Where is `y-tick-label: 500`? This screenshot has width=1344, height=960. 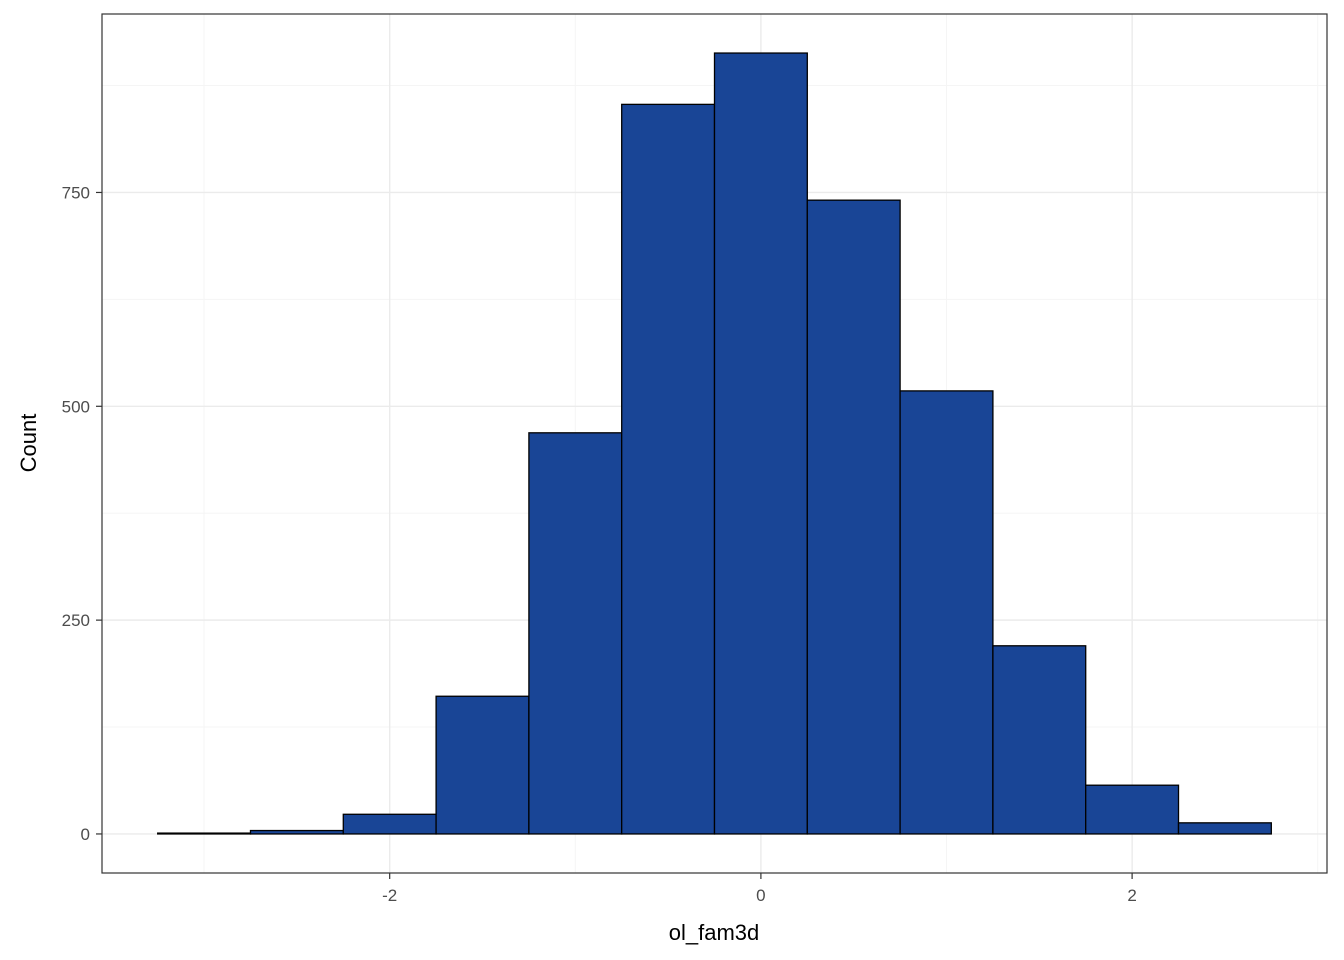
y-tick-label: 500 is located at coordinates (76, 406).